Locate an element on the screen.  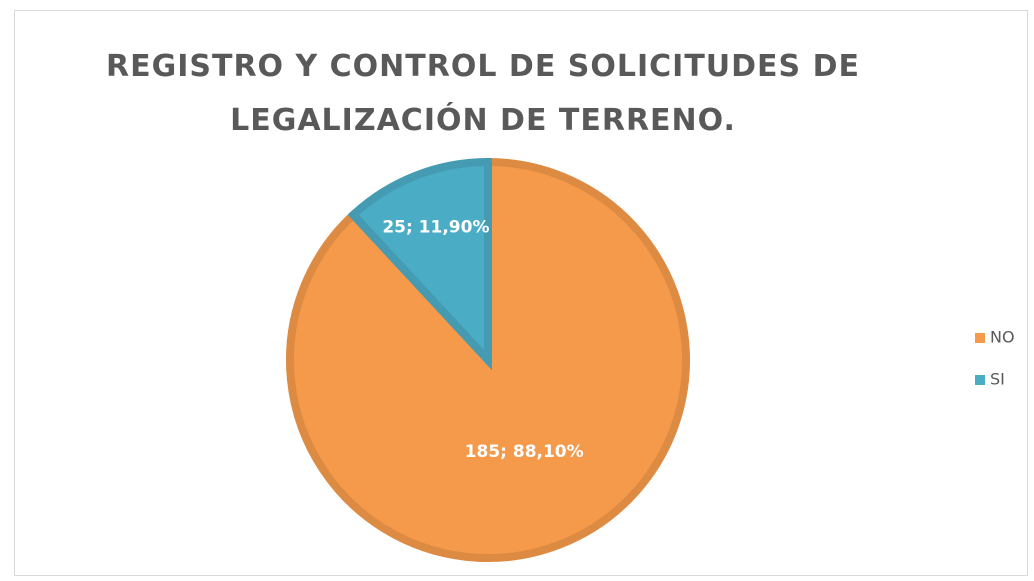
data-label: 185; 88,10% is located at coordinates (524, 452).